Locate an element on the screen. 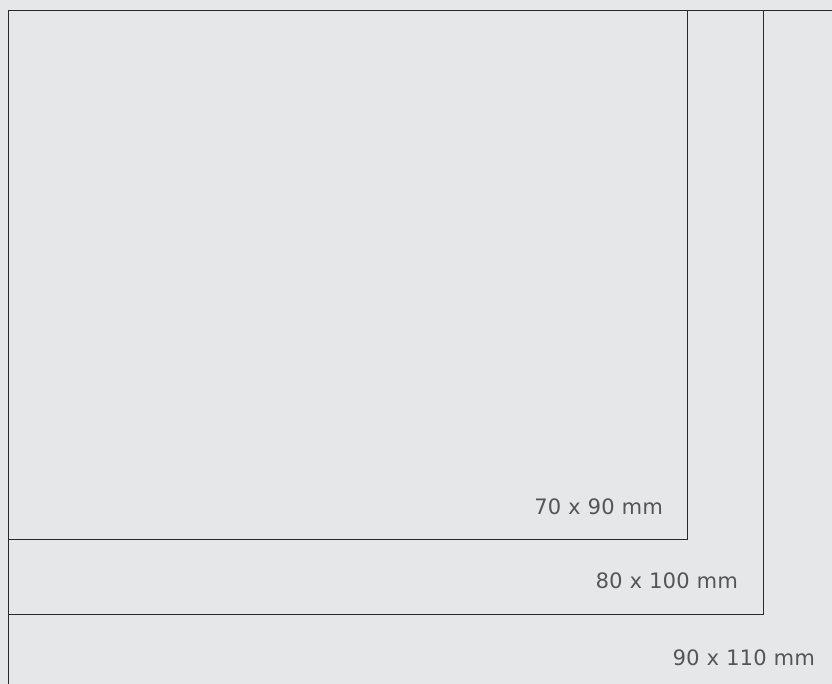 Image resolution: width=832 pixels, height=684 pixels. size-label-90x110: 90 x 110 mm is located at coordinates (743, 658).